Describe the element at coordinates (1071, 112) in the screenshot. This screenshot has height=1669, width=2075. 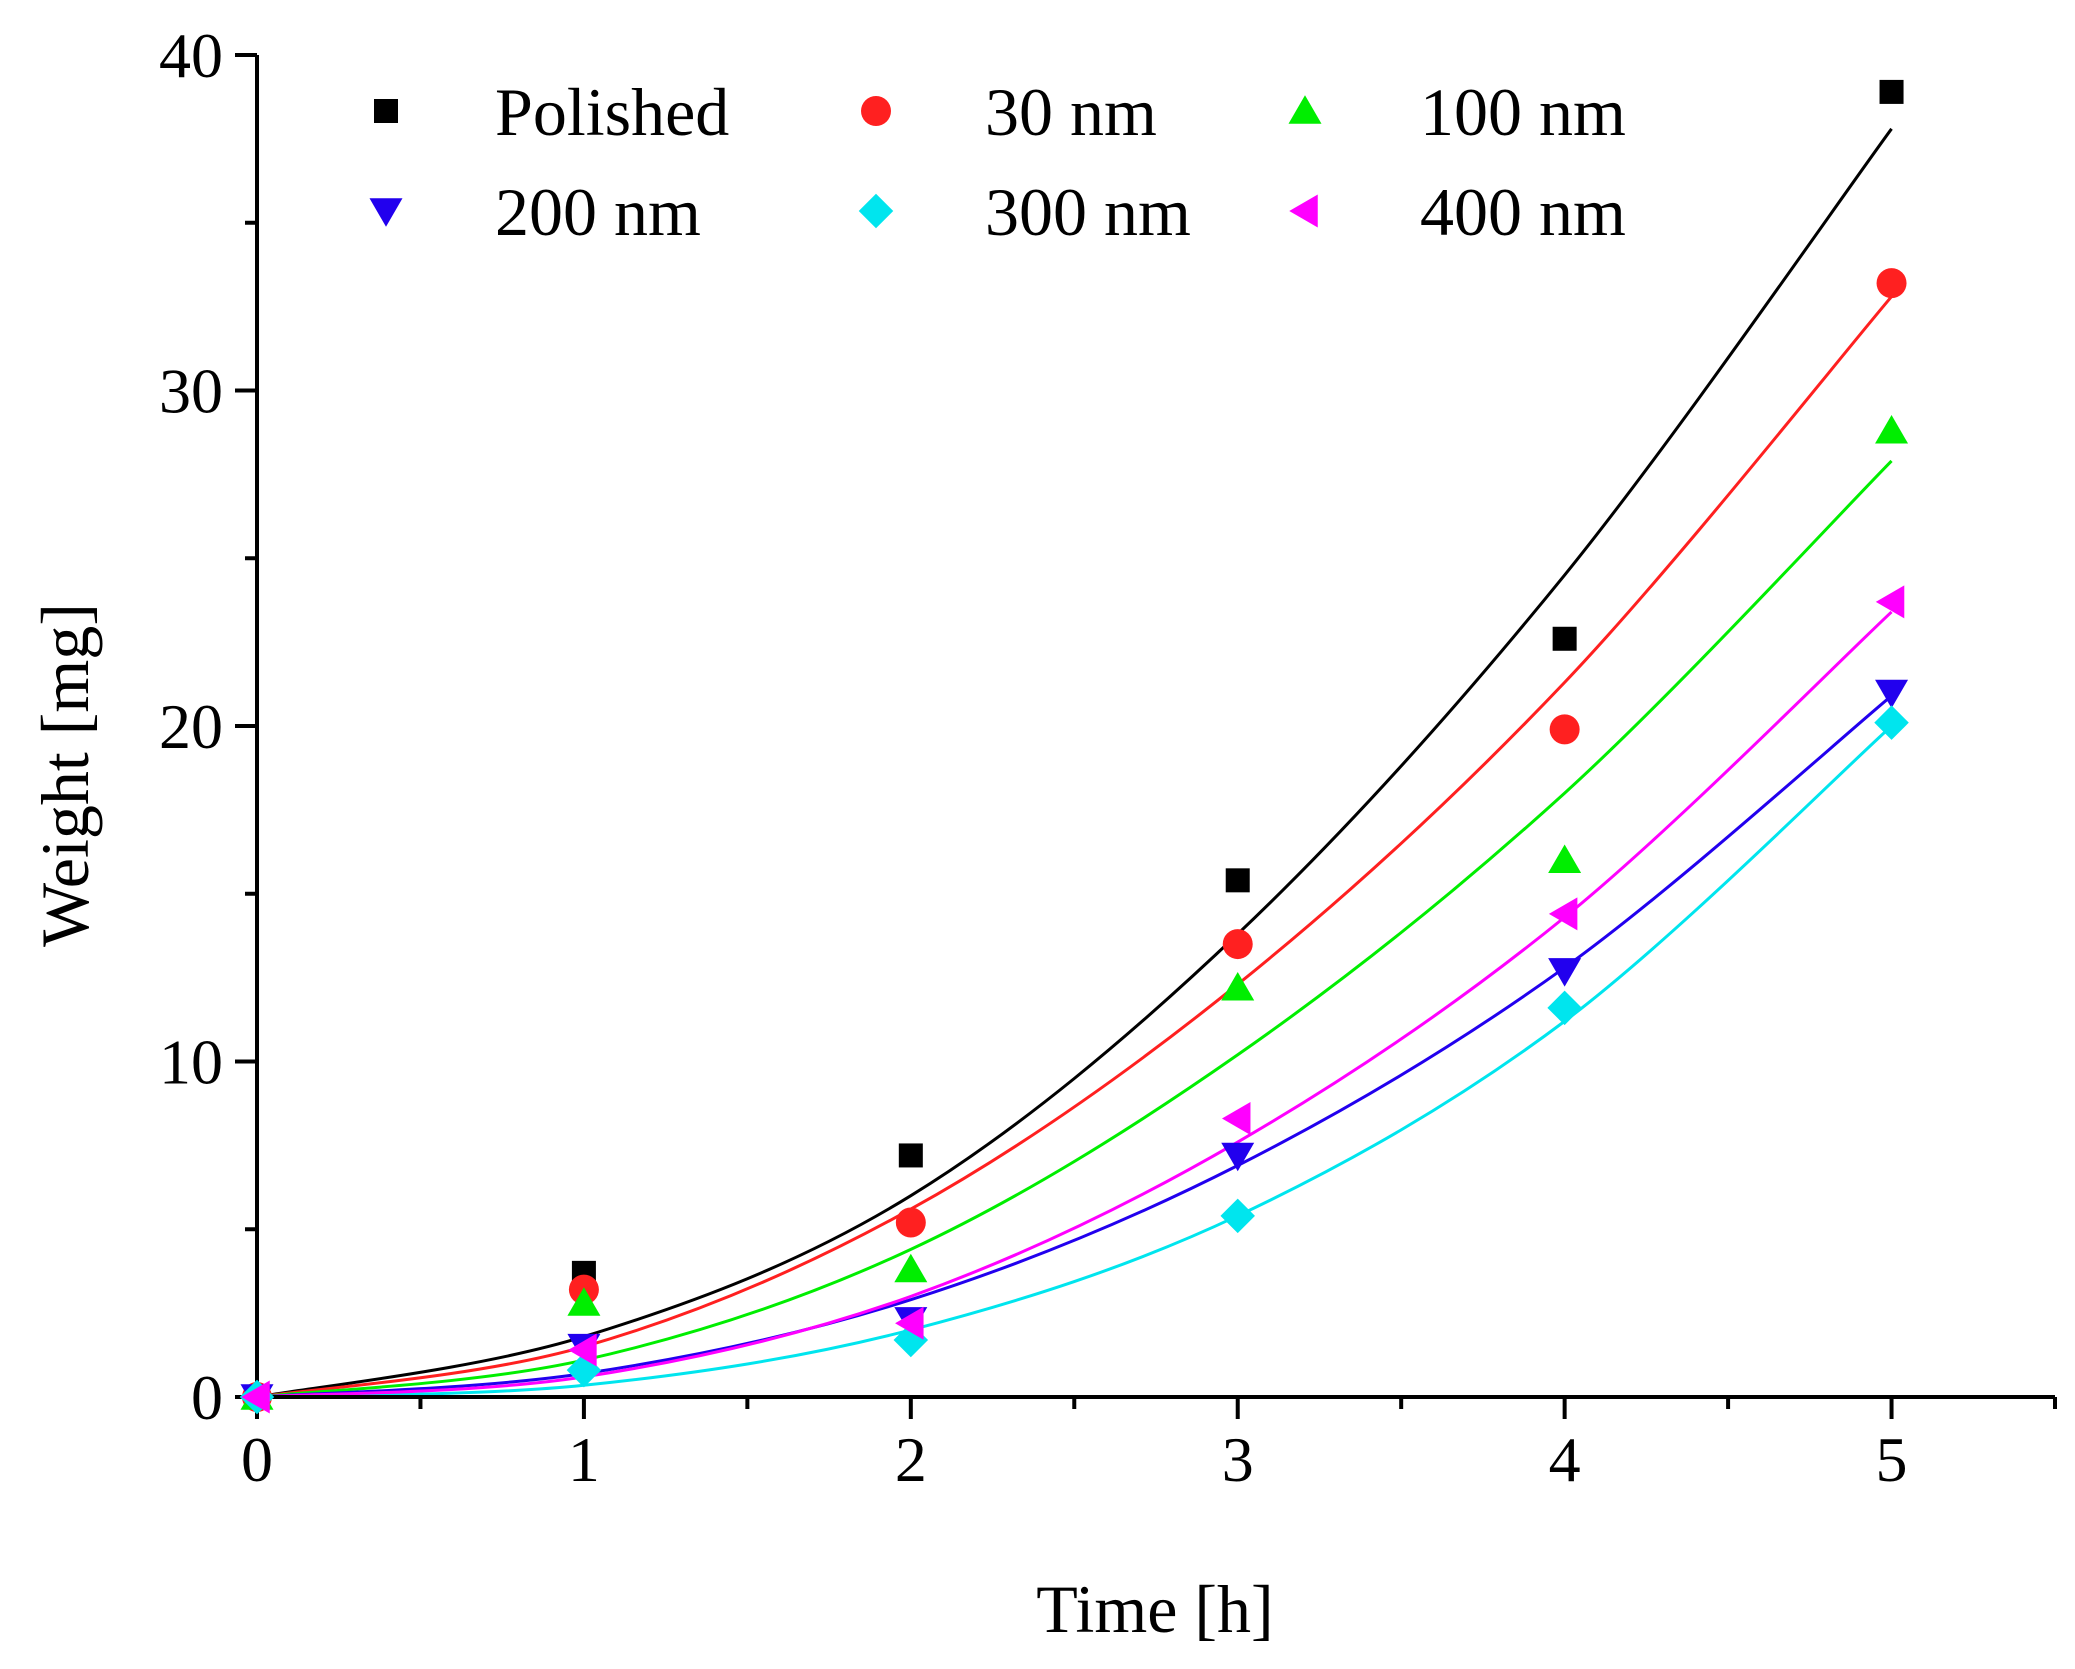
I see `legend-label: 30 nm` at that location.